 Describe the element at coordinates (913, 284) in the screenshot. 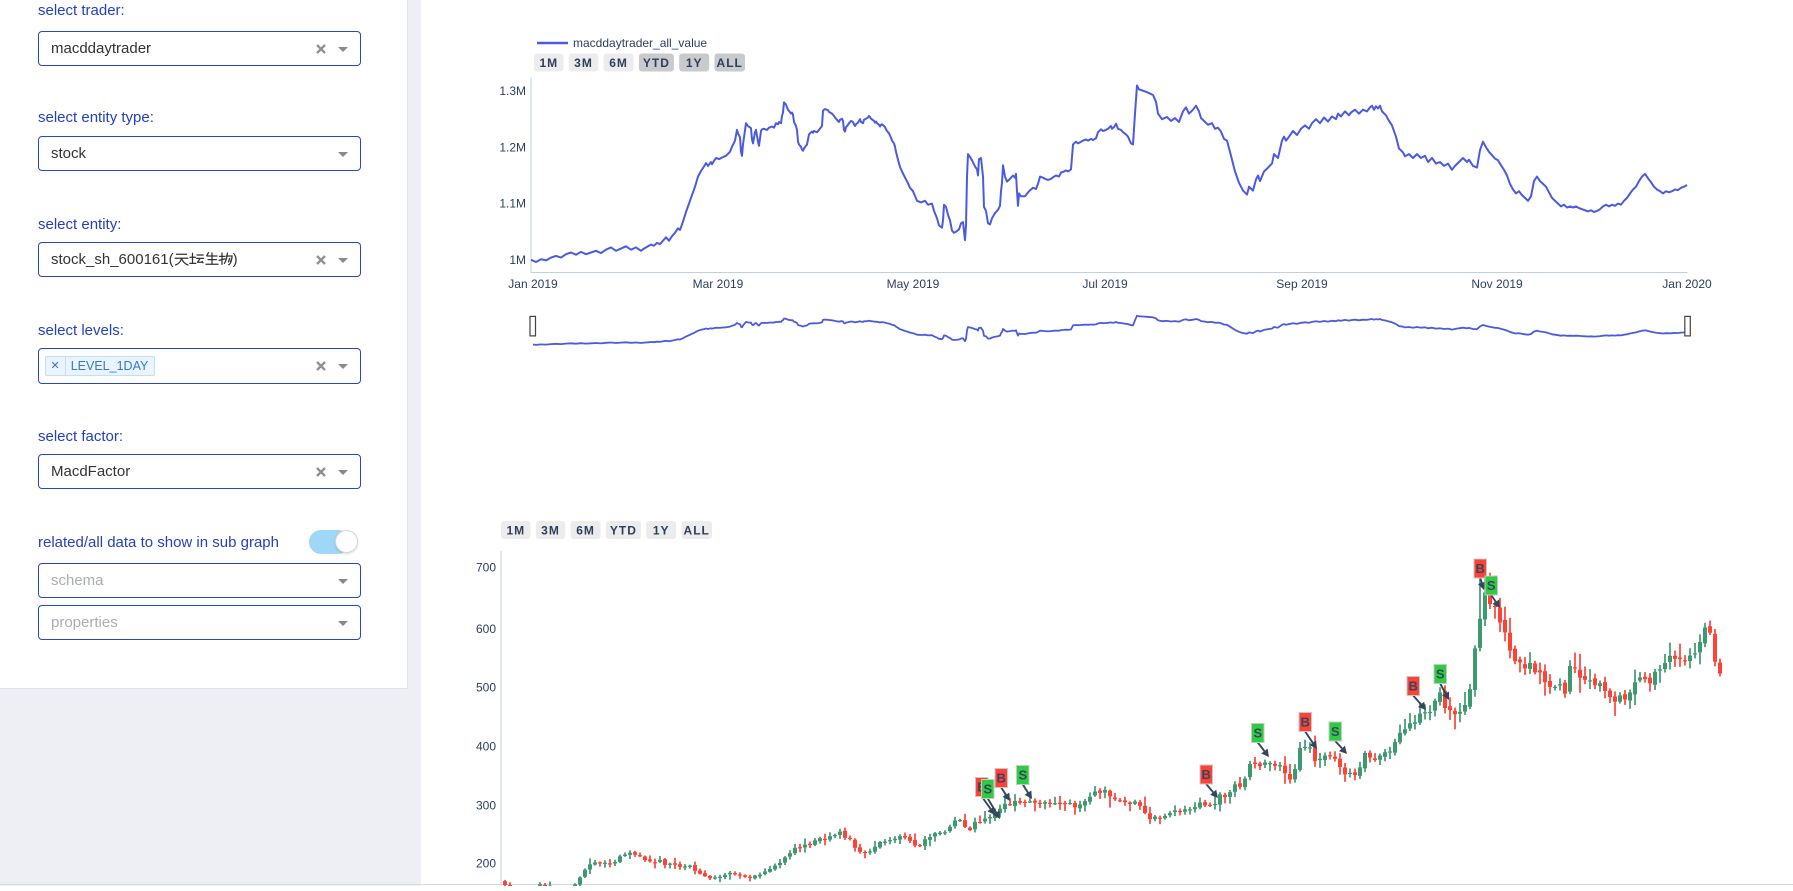

I see `svg-text: May 2019` at that location.